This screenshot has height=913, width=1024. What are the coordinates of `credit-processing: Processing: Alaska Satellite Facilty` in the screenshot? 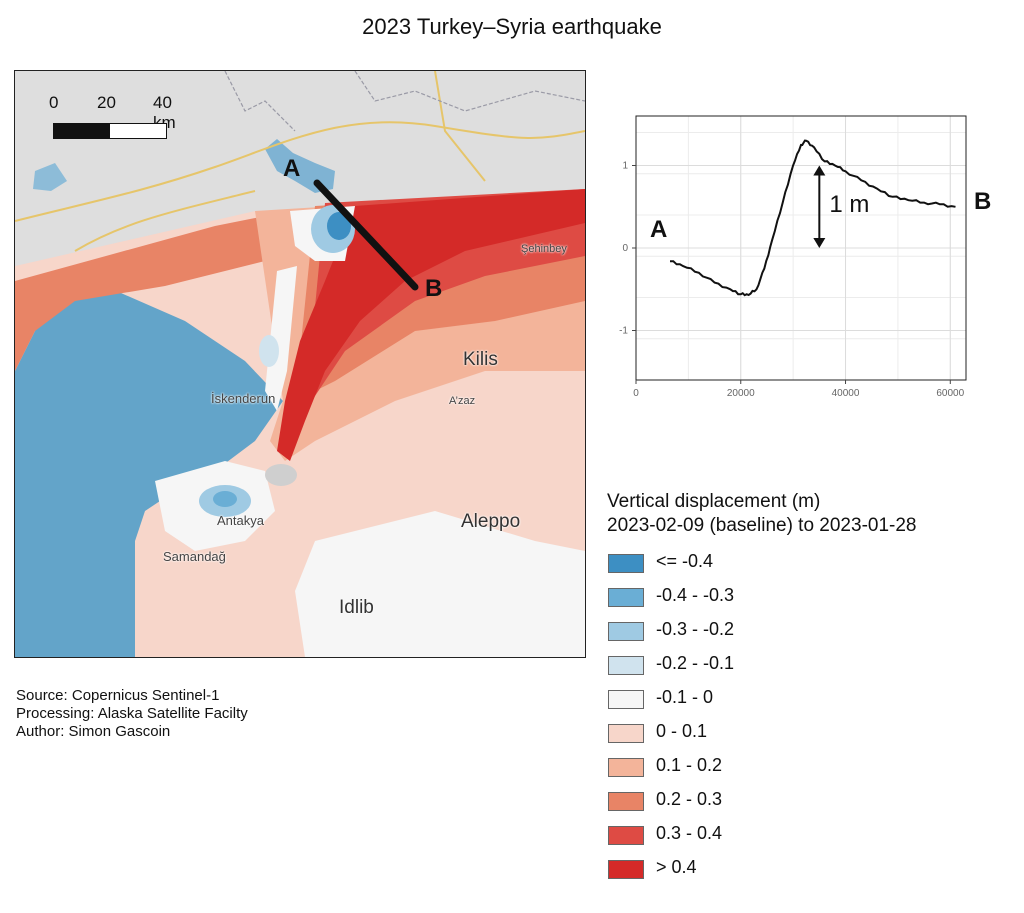 It's located at (132, 713).